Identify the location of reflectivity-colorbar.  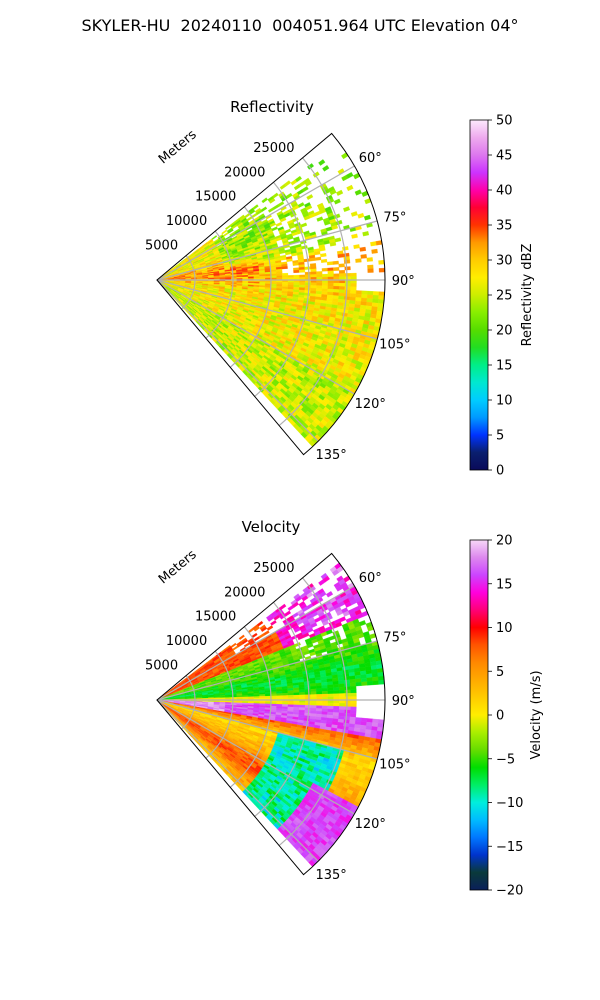
(479, 295).